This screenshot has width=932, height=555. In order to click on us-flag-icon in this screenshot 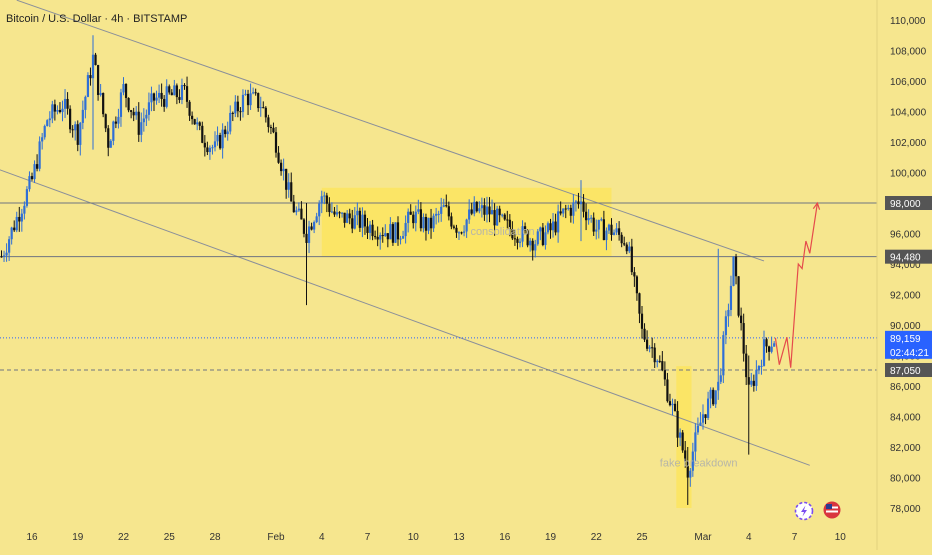, I will do `click(832, 510)`.